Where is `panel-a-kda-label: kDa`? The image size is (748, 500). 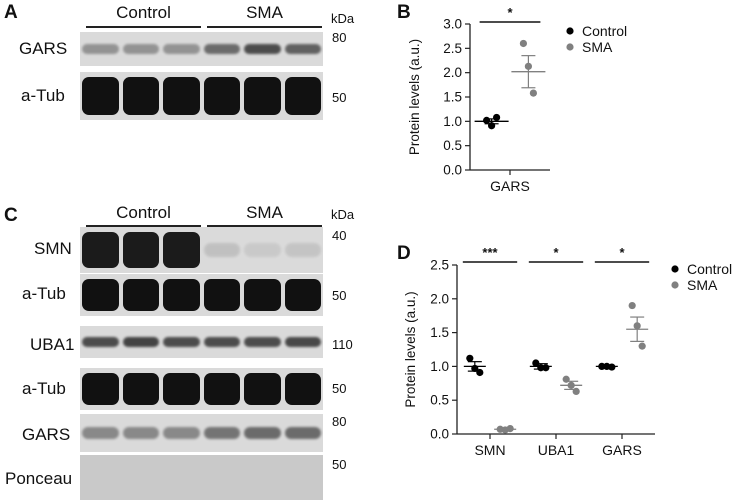 panel-a-kda-label: kDa is located at coordinates (343, 18).